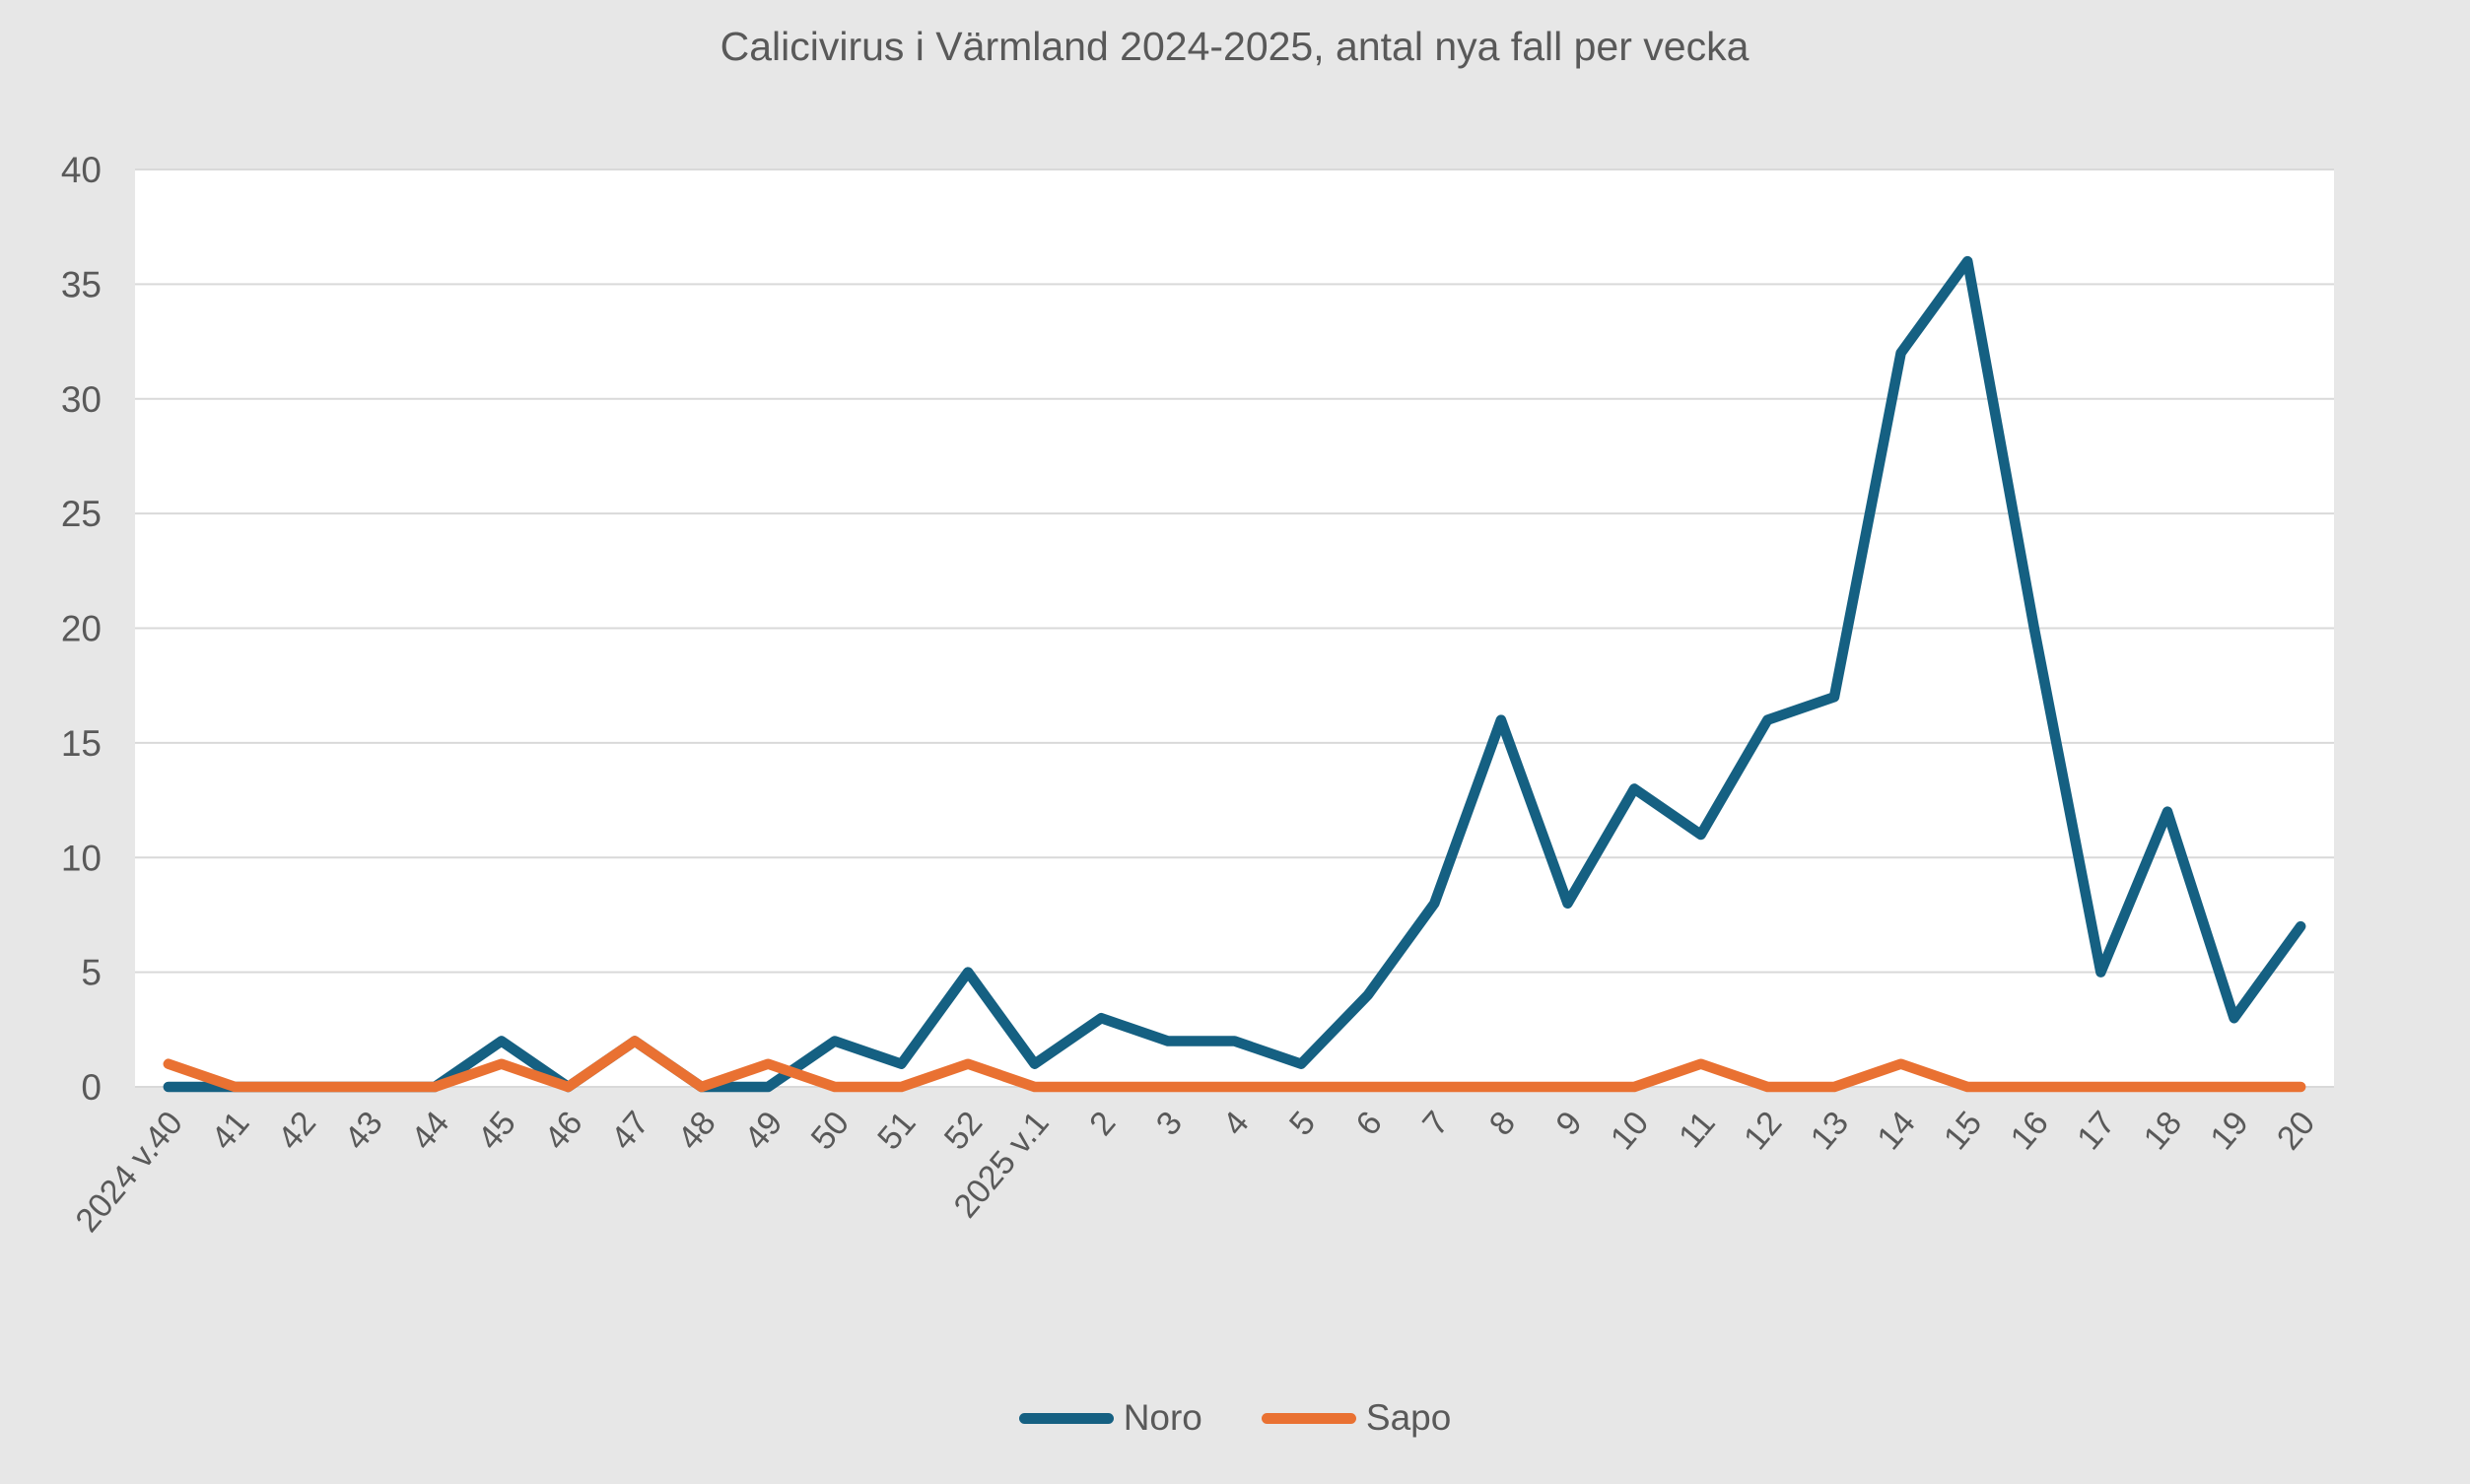 The width and height of the screenshot is (2470, 1484). Describe the element at coordinates (1408, 1417) in the screenshot. I see `legend-label-sapo: Sapo` at that location.